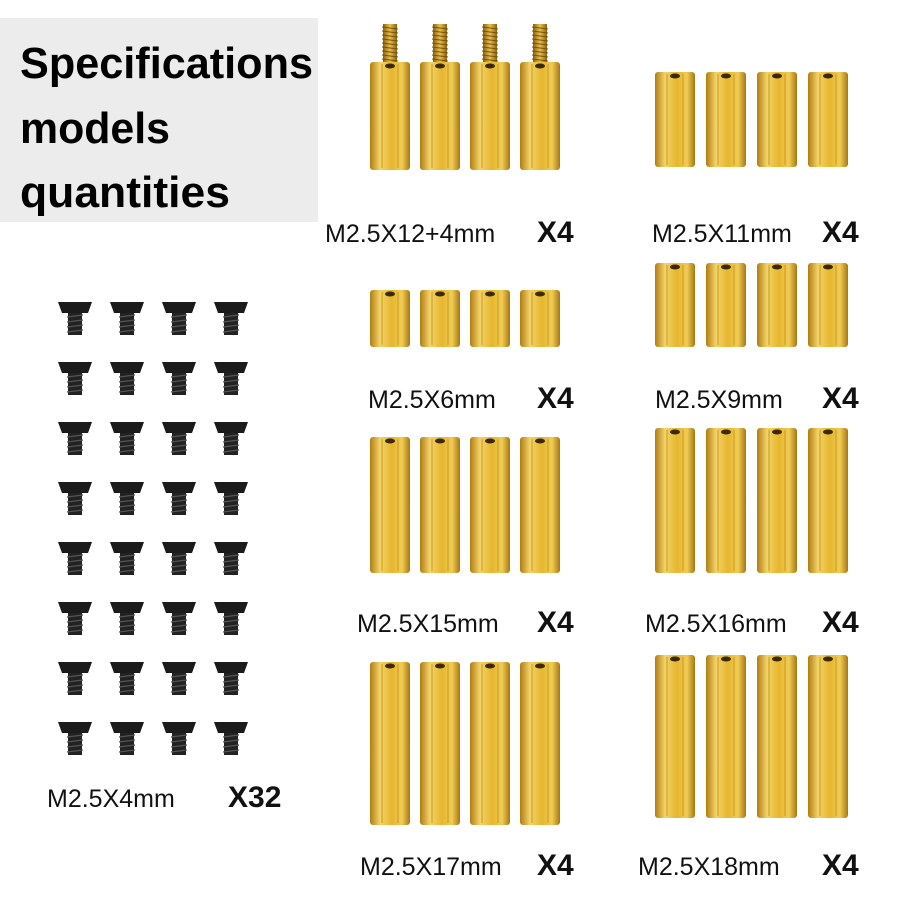 This screenshot has height=903, width=900. Describe the element at coordinates (111, 799) in the screenshot. I see `model-label: M2.5X4mm` at that location.